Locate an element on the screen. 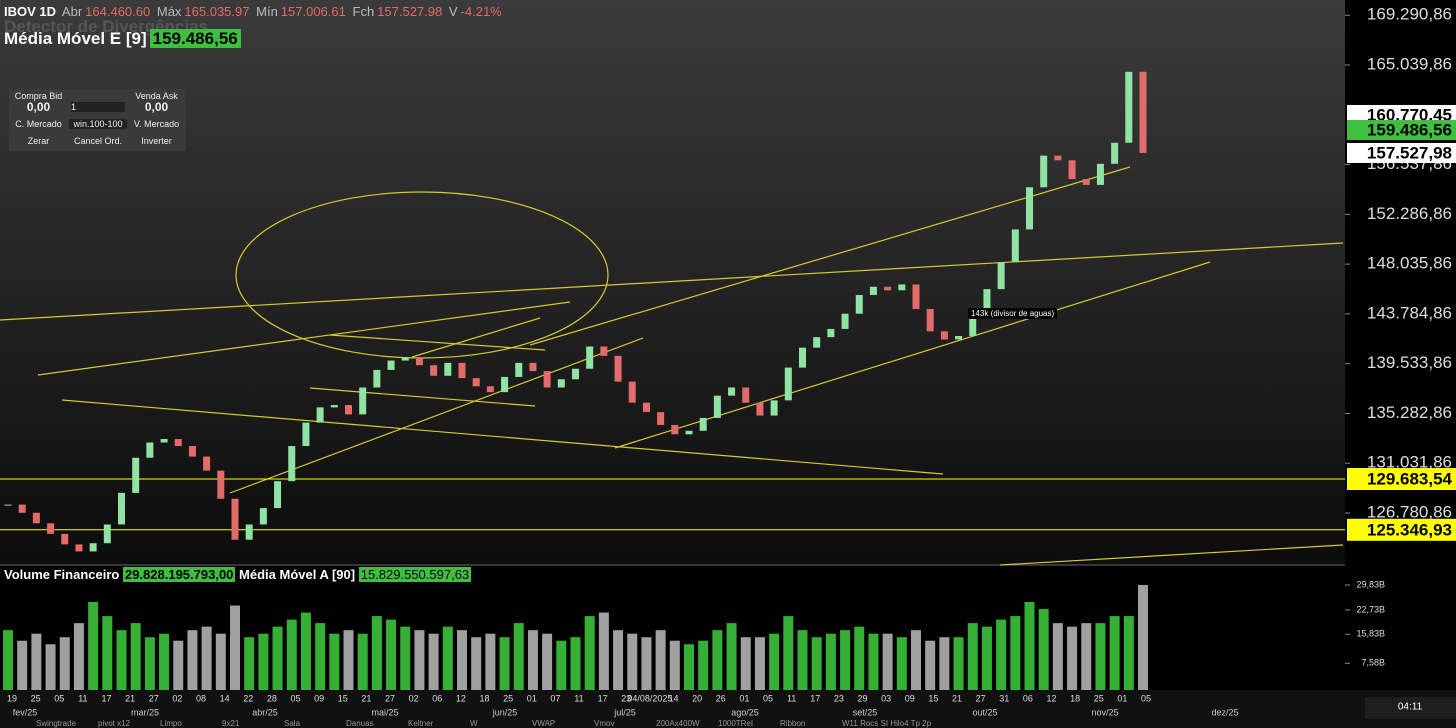  buy-button: C. Mercado is located at coordinates (38, 124).